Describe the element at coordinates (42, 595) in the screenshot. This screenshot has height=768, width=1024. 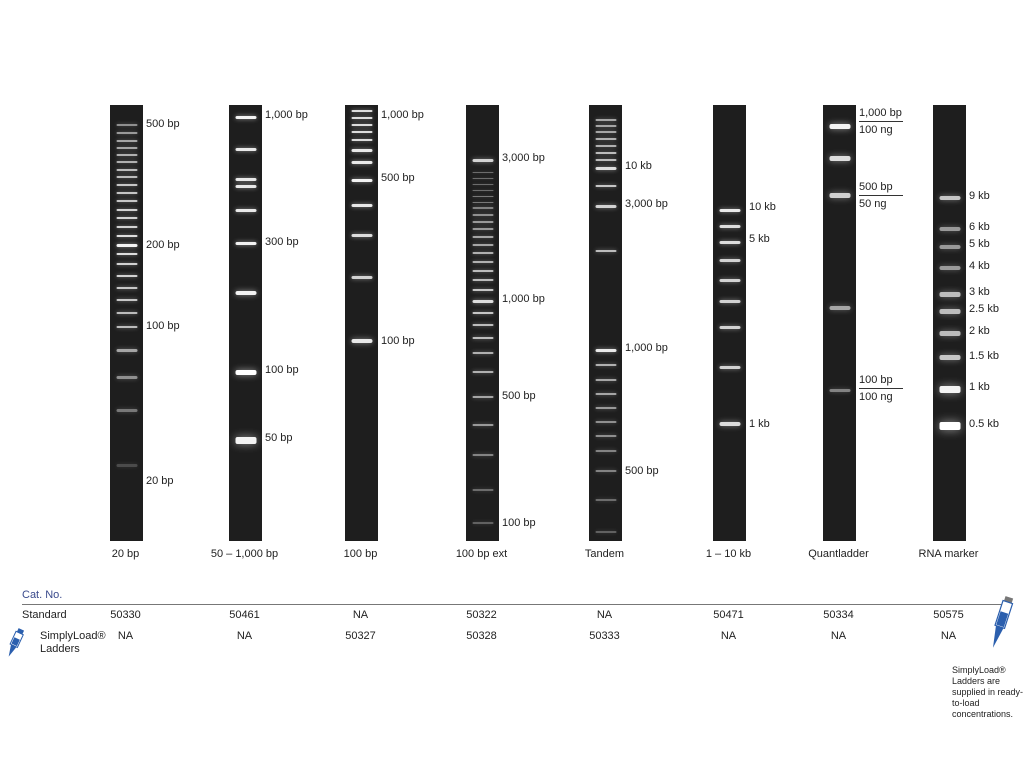
I see `cat-no-title: Cat. No.` at that location.